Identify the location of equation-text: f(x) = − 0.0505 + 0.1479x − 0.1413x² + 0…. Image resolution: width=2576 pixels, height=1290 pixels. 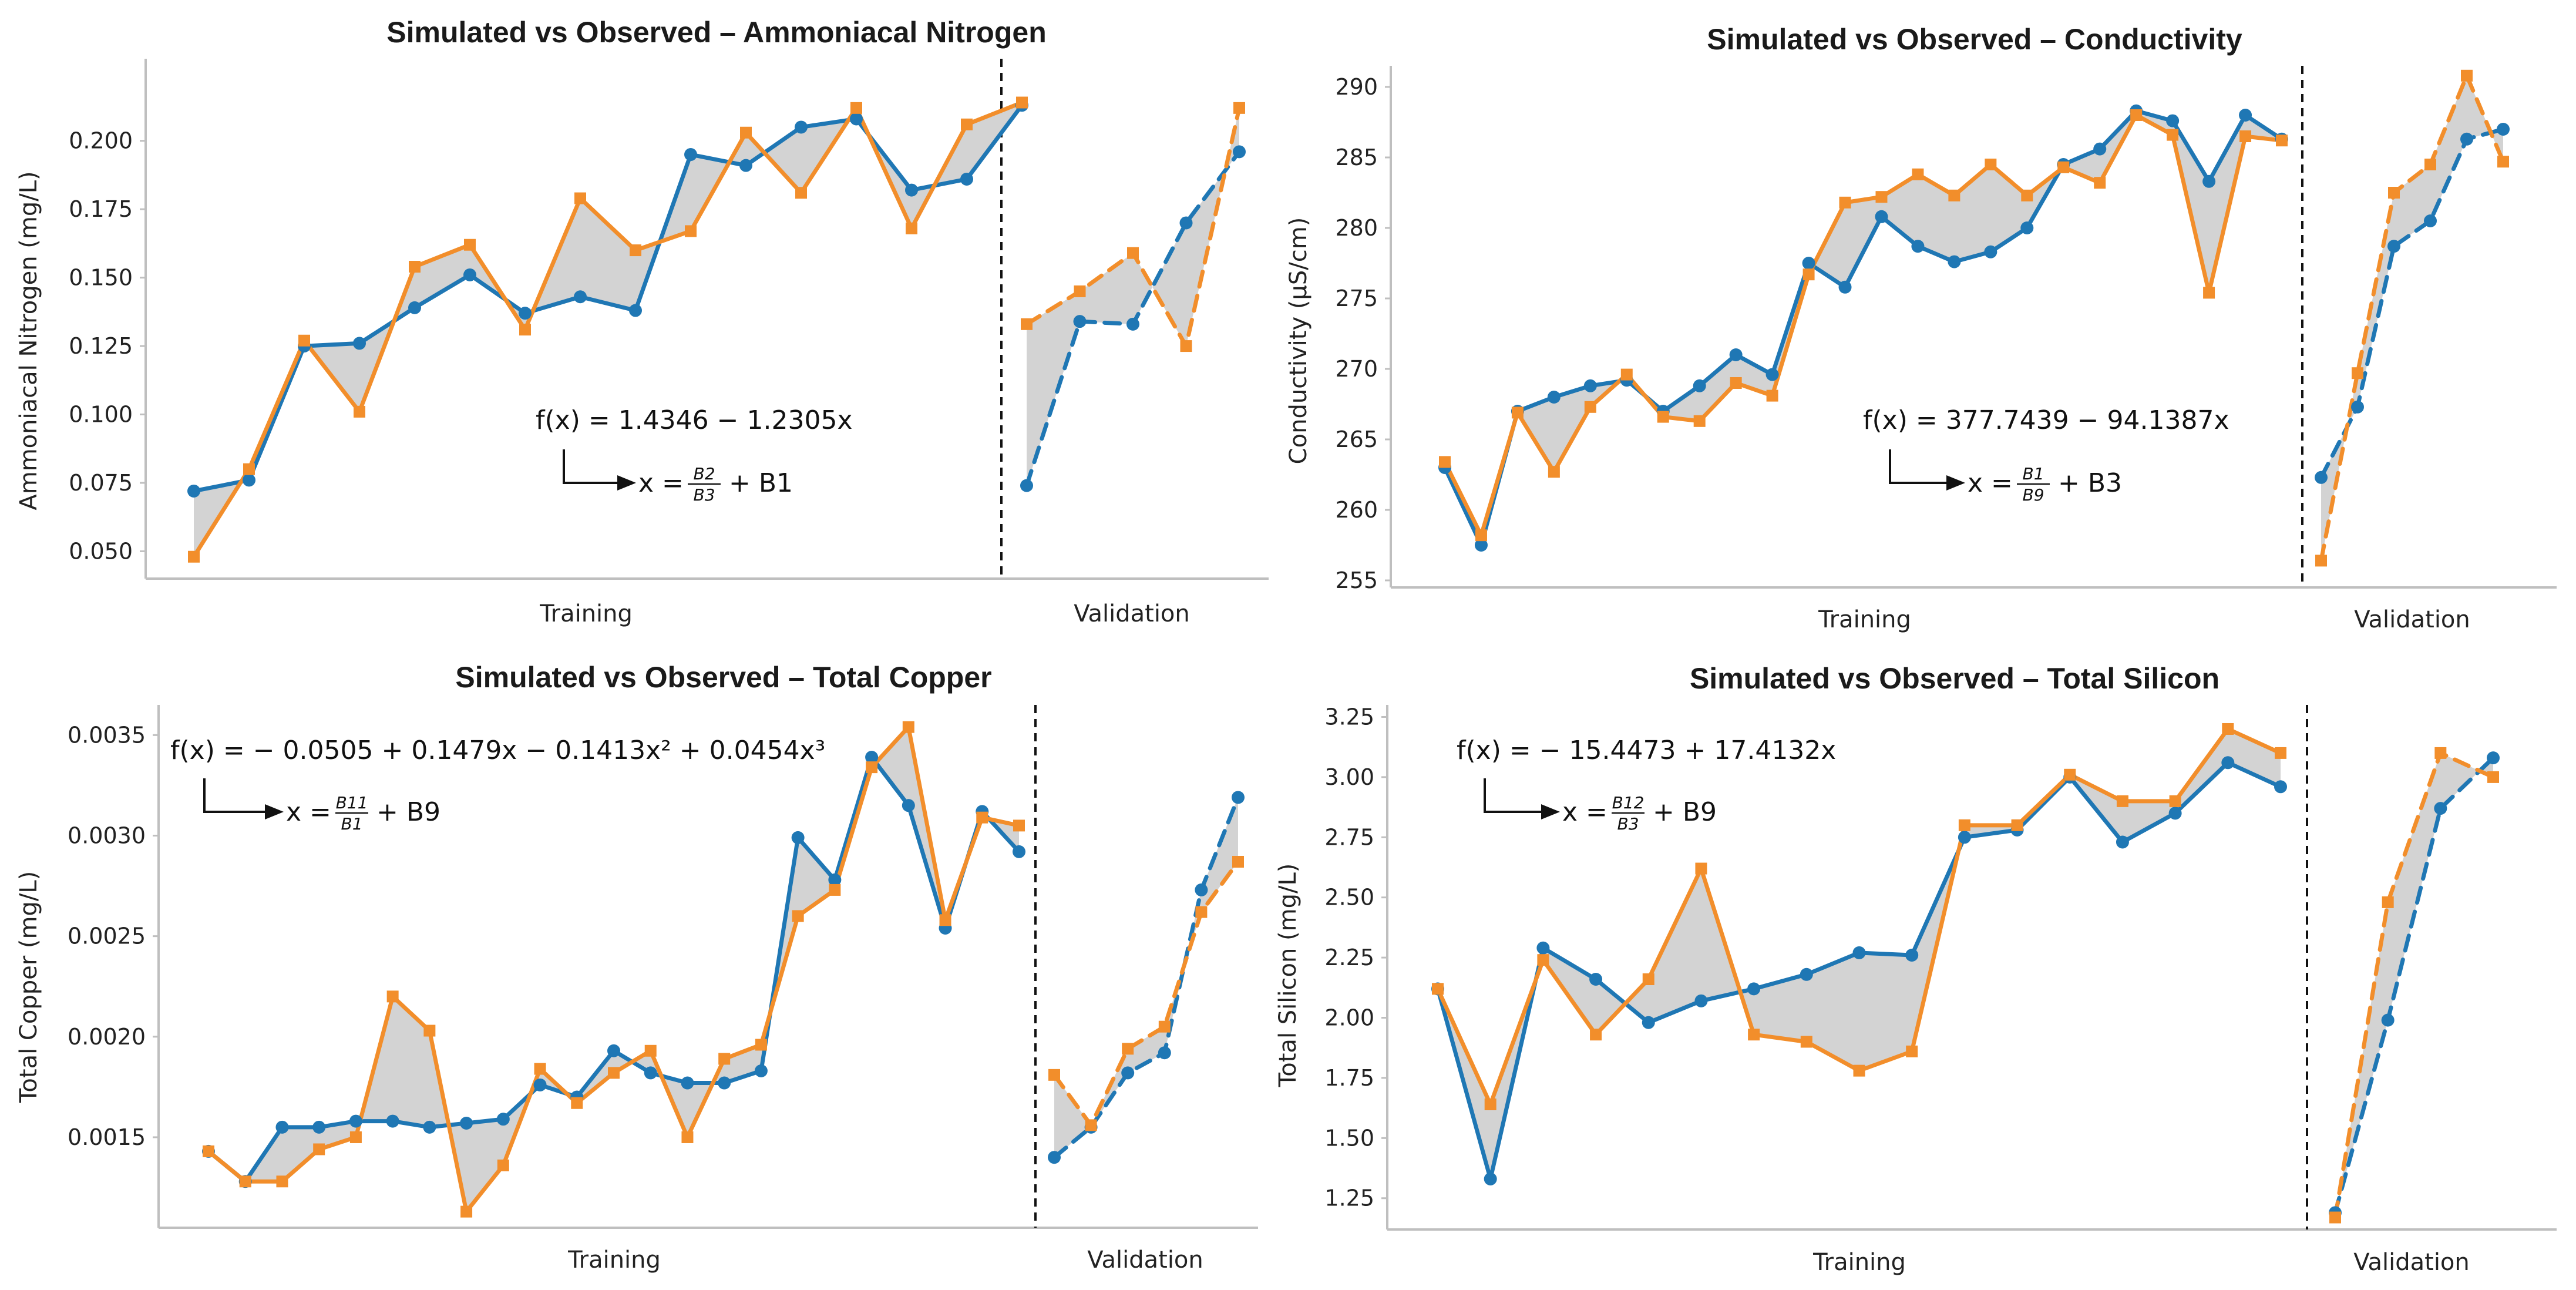
(497, 750).